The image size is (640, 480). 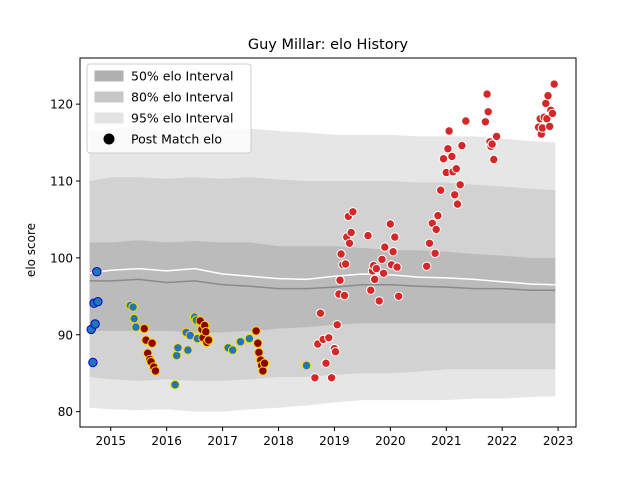 What do you see at coordinates (61, 105) in the screenshot?
I see `y-tick-label: 120` at bounding box center [61, 105].